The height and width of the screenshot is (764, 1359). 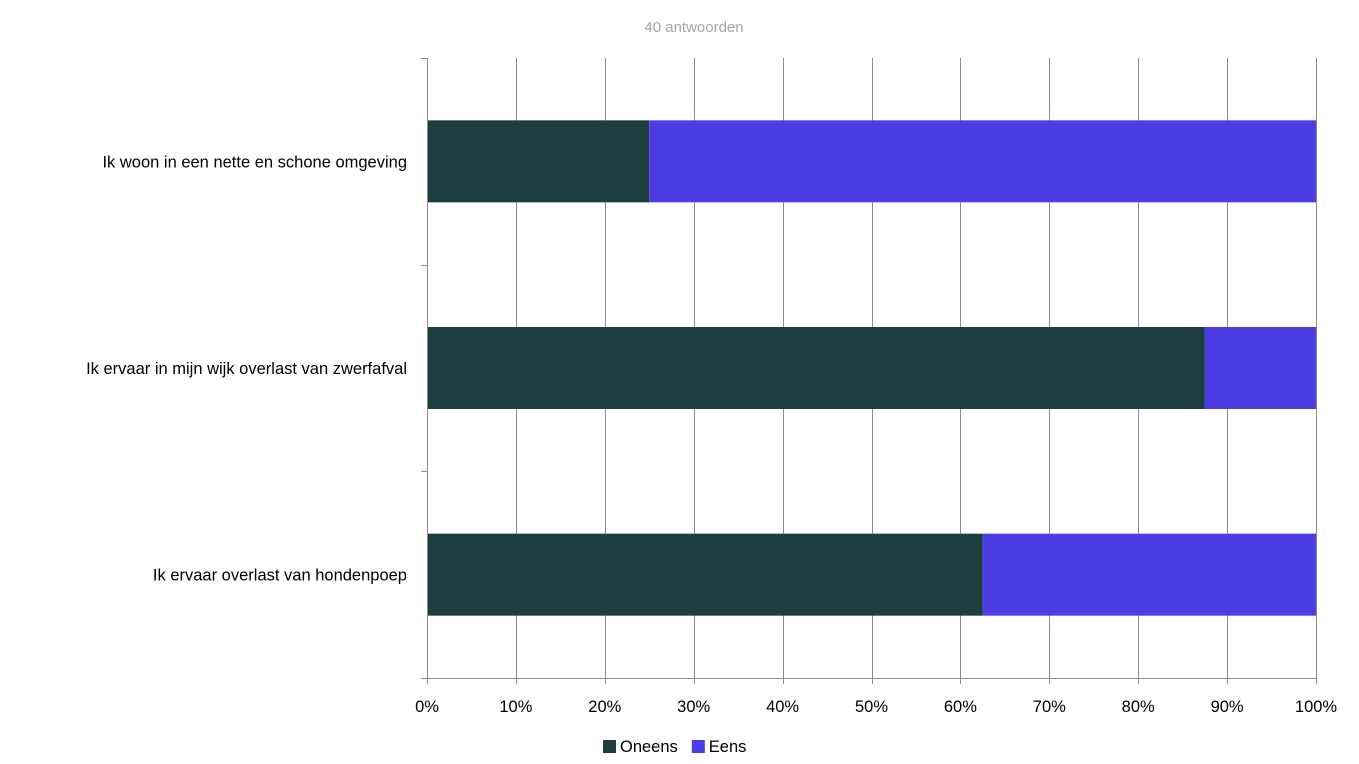 I want to click on legend-label-eens: Eens, so click(x=728, y=747).